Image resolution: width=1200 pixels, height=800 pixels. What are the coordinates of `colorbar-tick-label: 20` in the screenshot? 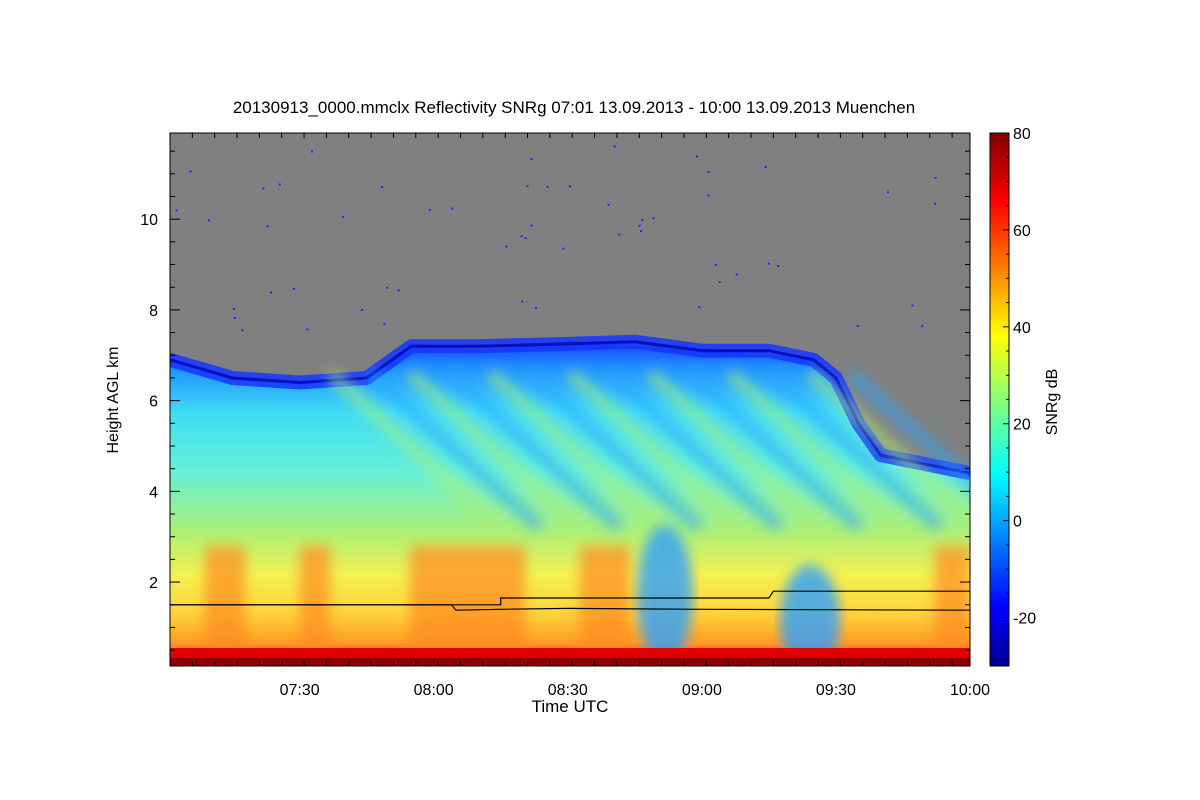 It's located at (1022, 425).